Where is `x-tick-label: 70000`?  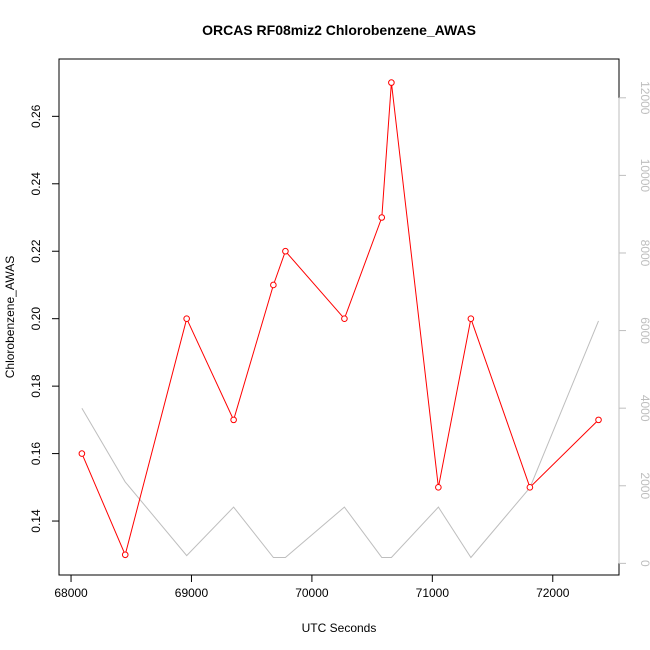
x-tick-label: 70000 is located at coordinates (312, 593).